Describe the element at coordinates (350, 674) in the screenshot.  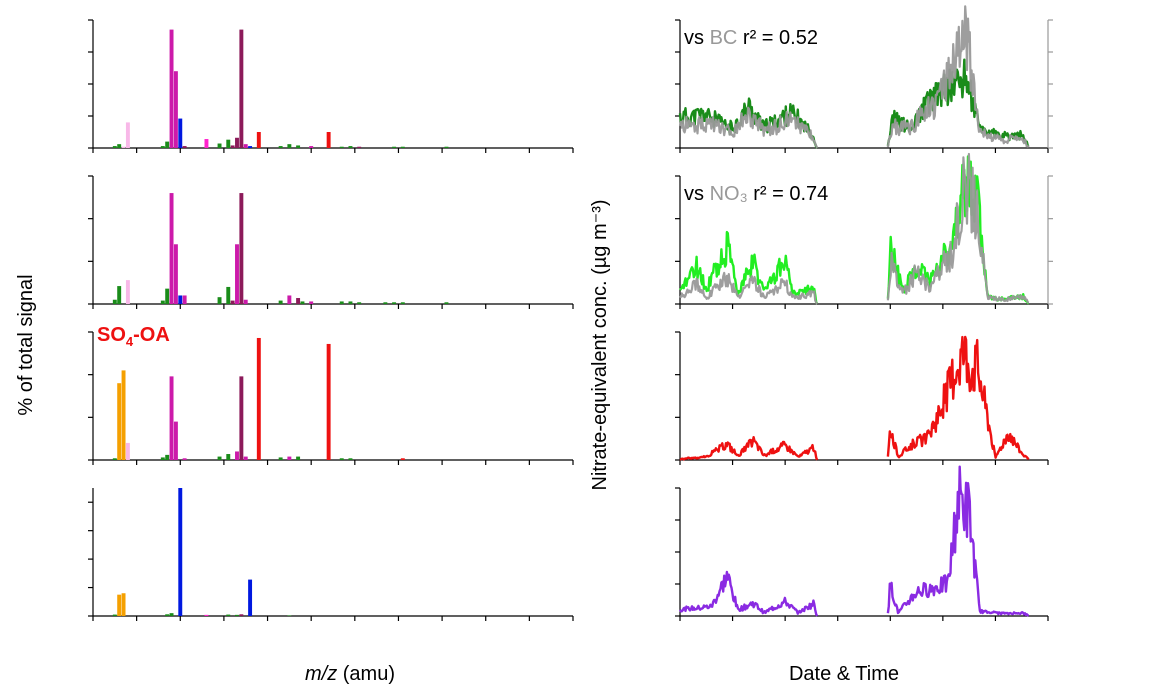
I see `ms-x-axis-label: m/z (amu)` at that location.